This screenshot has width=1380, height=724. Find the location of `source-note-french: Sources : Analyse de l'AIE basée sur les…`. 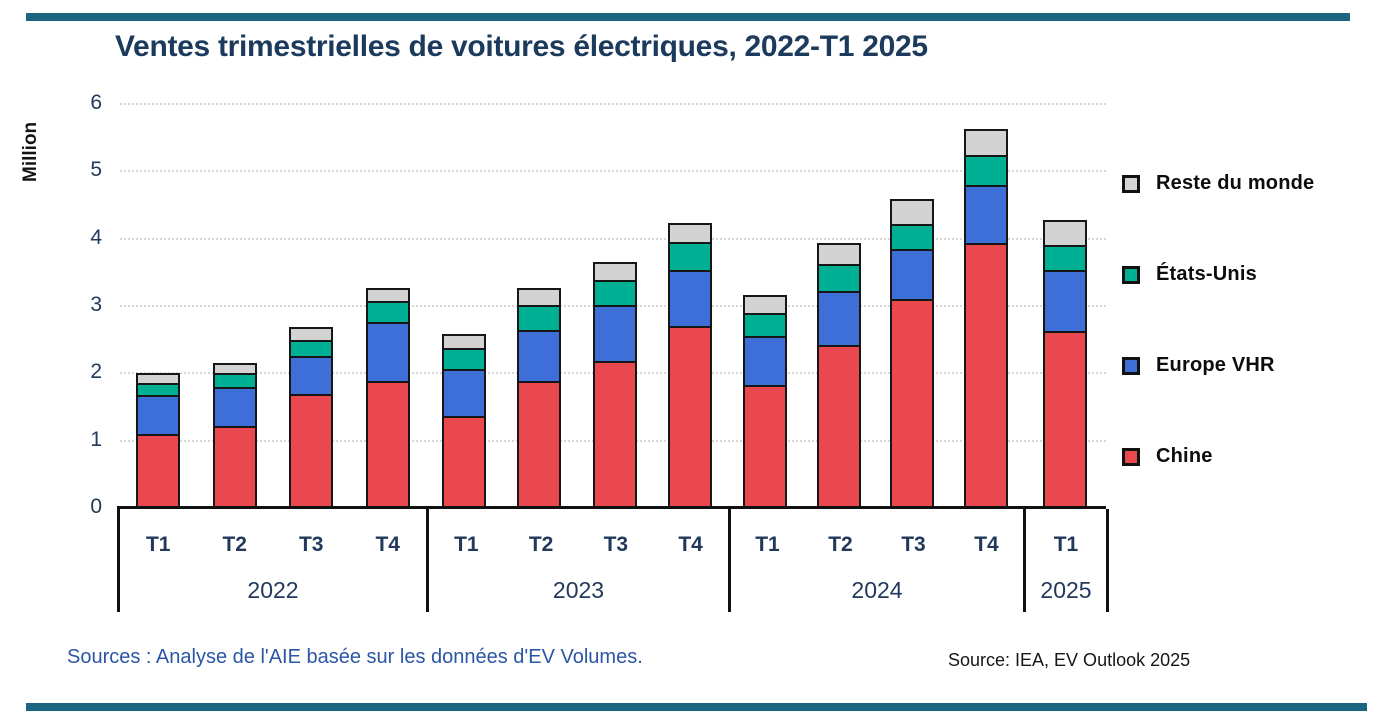

source-note-french: Sources : Analyse de l'AIE basée sur les… is located at coordinates (355, 657).